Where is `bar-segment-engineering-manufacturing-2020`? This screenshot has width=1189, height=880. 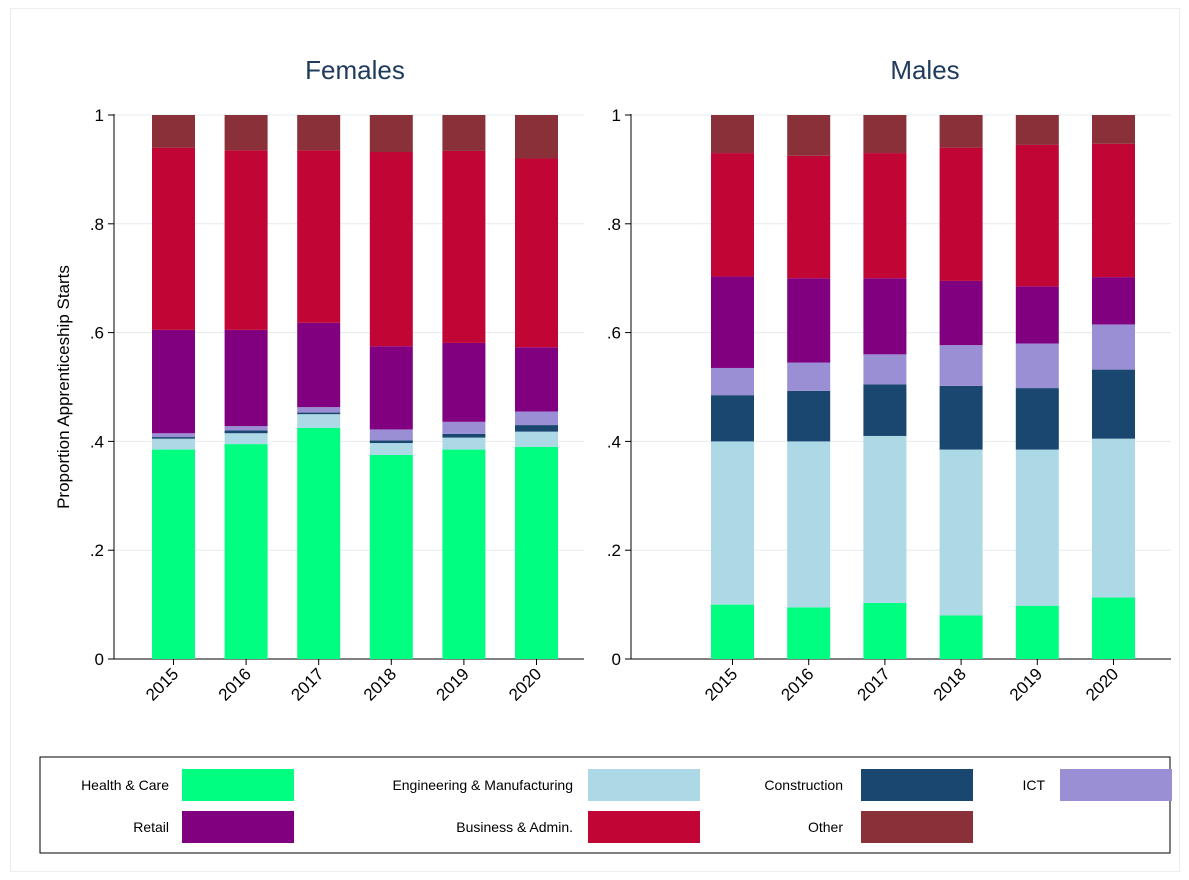 bar-segment-engineering-manufacturing-2020 is located at coordinates (1113, 518).